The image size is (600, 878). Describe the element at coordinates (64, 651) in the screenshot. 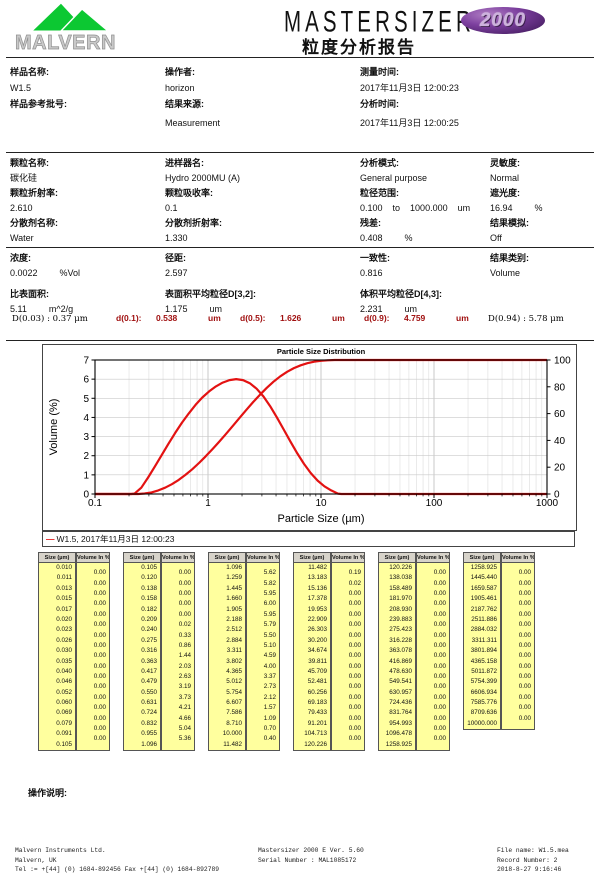

I see `size-cell: 0.030` at that location.